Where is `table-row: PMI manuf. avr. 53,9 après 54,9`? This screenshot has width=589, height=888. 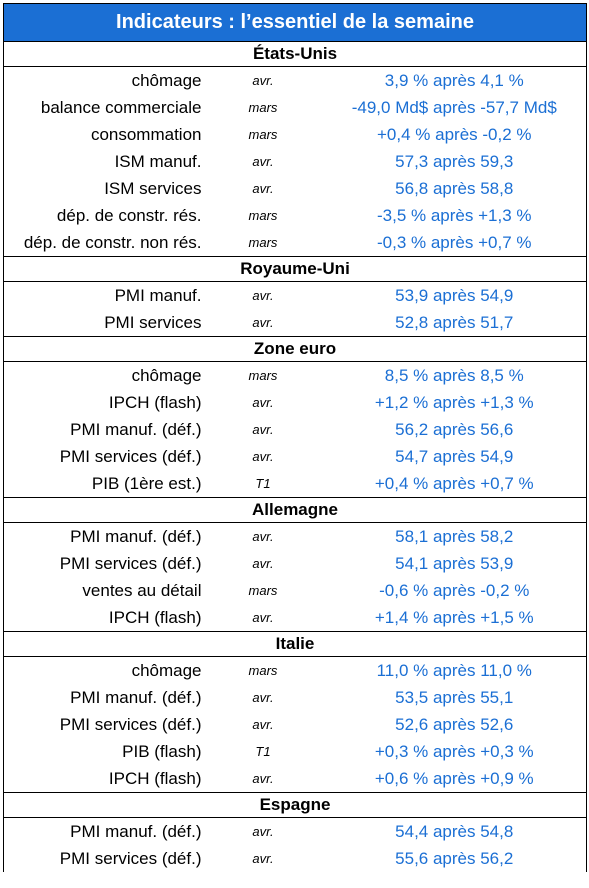
table-row: PMI manuf. avr. 53,9 après 54,9 is located at coordinates (295, 296).